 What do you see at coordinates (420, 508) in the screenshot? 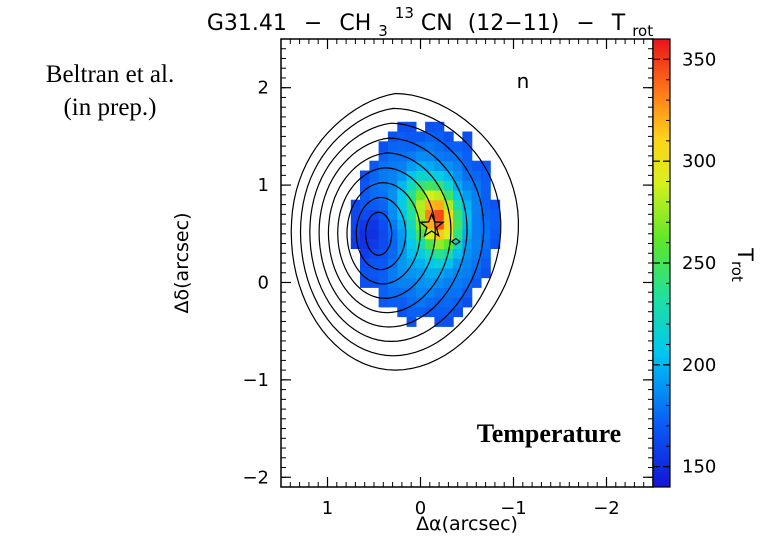
I see `x-tick-label: 0` at bounding box center [420, 508].